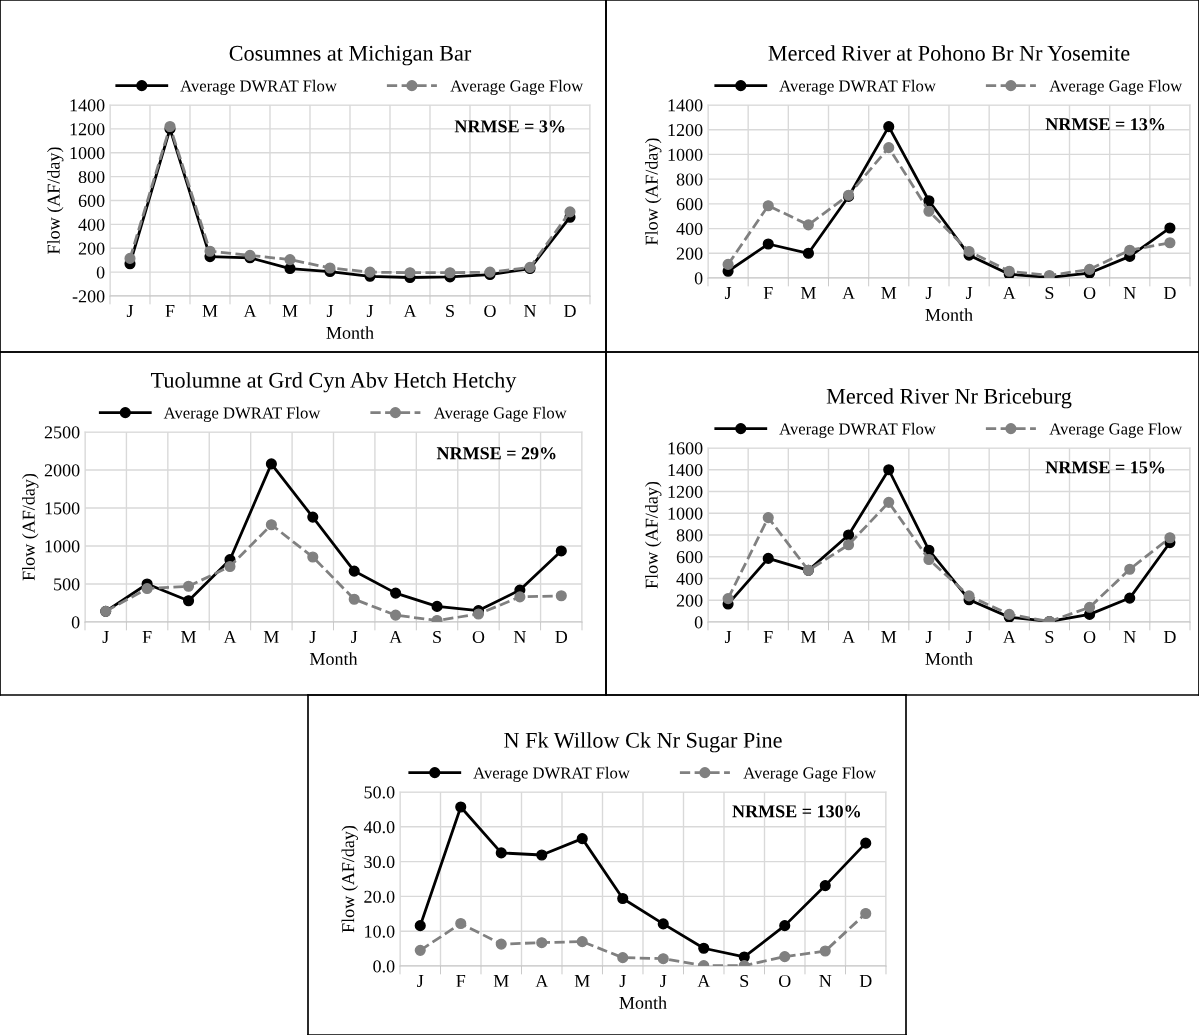  What do you see at coordinates (62, 432) in the screenshot?
I see `y-tick-label: 2500` at bounding box center [62, 432].